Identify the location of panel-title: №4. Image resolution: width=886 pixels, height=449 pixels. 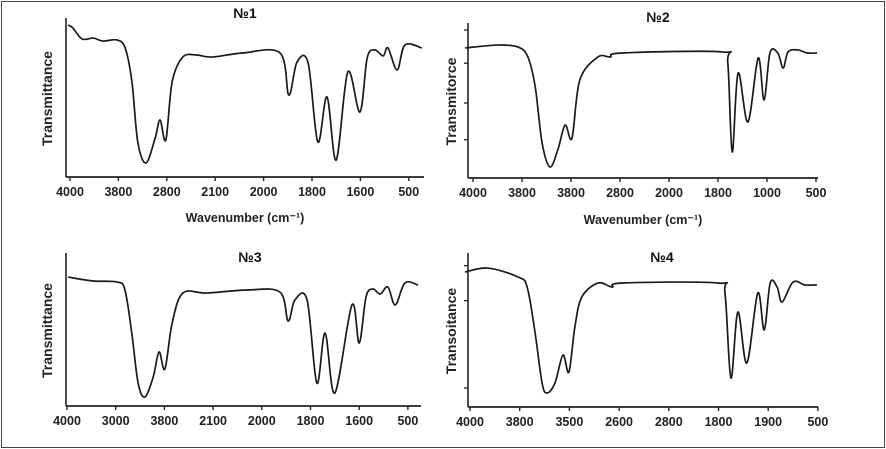
(662, 257).